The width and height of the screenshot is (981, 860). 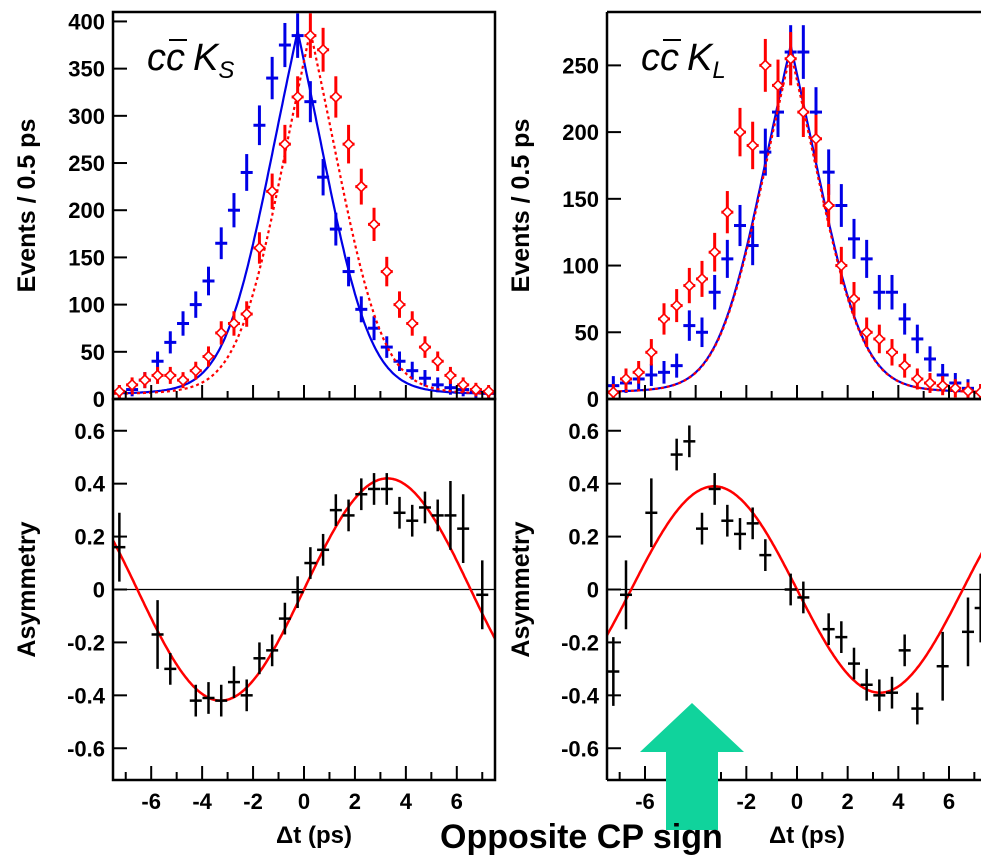 What do you see at coordinates (700, 58) in the screenshot?
I see `label-K: K` at bounding box center [700, 58].